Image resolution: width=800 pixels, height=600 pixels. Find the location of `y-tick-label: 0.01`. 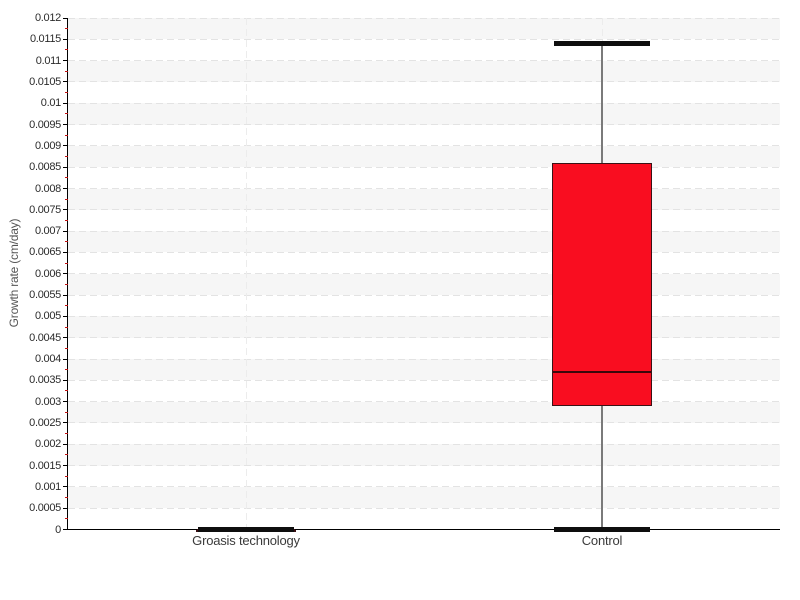

y-tick-label: 0.01 is located at coordinates (51, 103).